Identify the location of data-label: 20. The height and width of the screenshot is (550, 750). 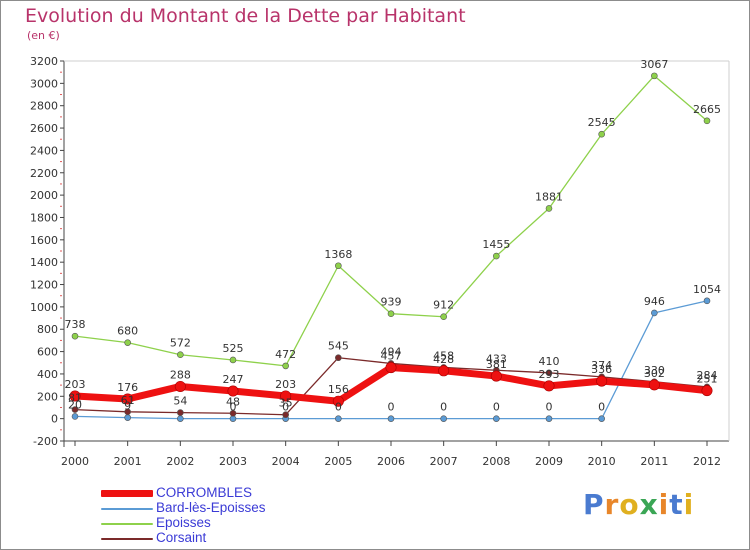
(75, 404).